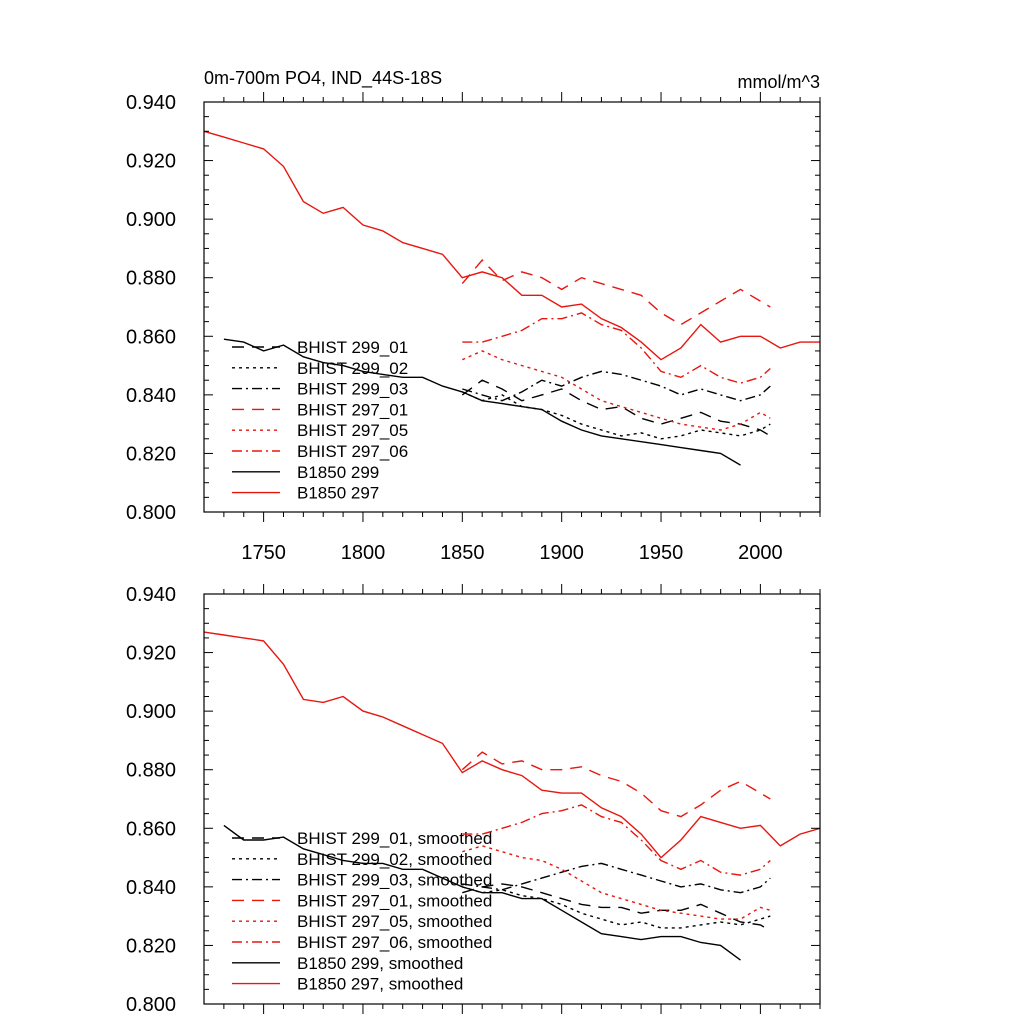 The width and height of the screenshot is (1024, 1024). Describe the element at coordinates (380, 984) in the screenshot. I see `legend-label: B1850 297, smoothed` at that location.